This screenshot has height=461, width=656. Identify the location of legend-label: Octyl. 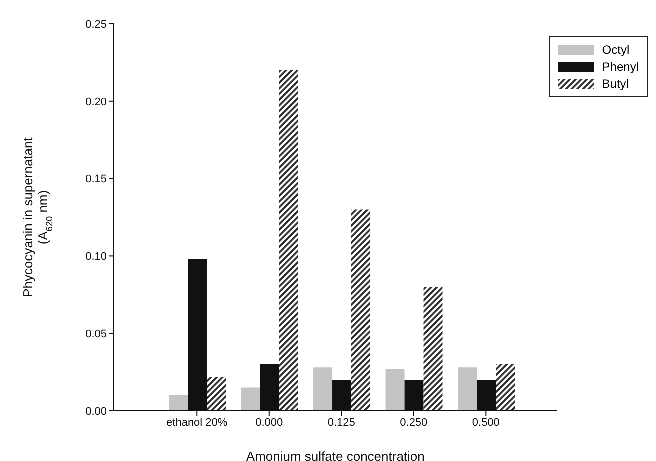
(616, 49).